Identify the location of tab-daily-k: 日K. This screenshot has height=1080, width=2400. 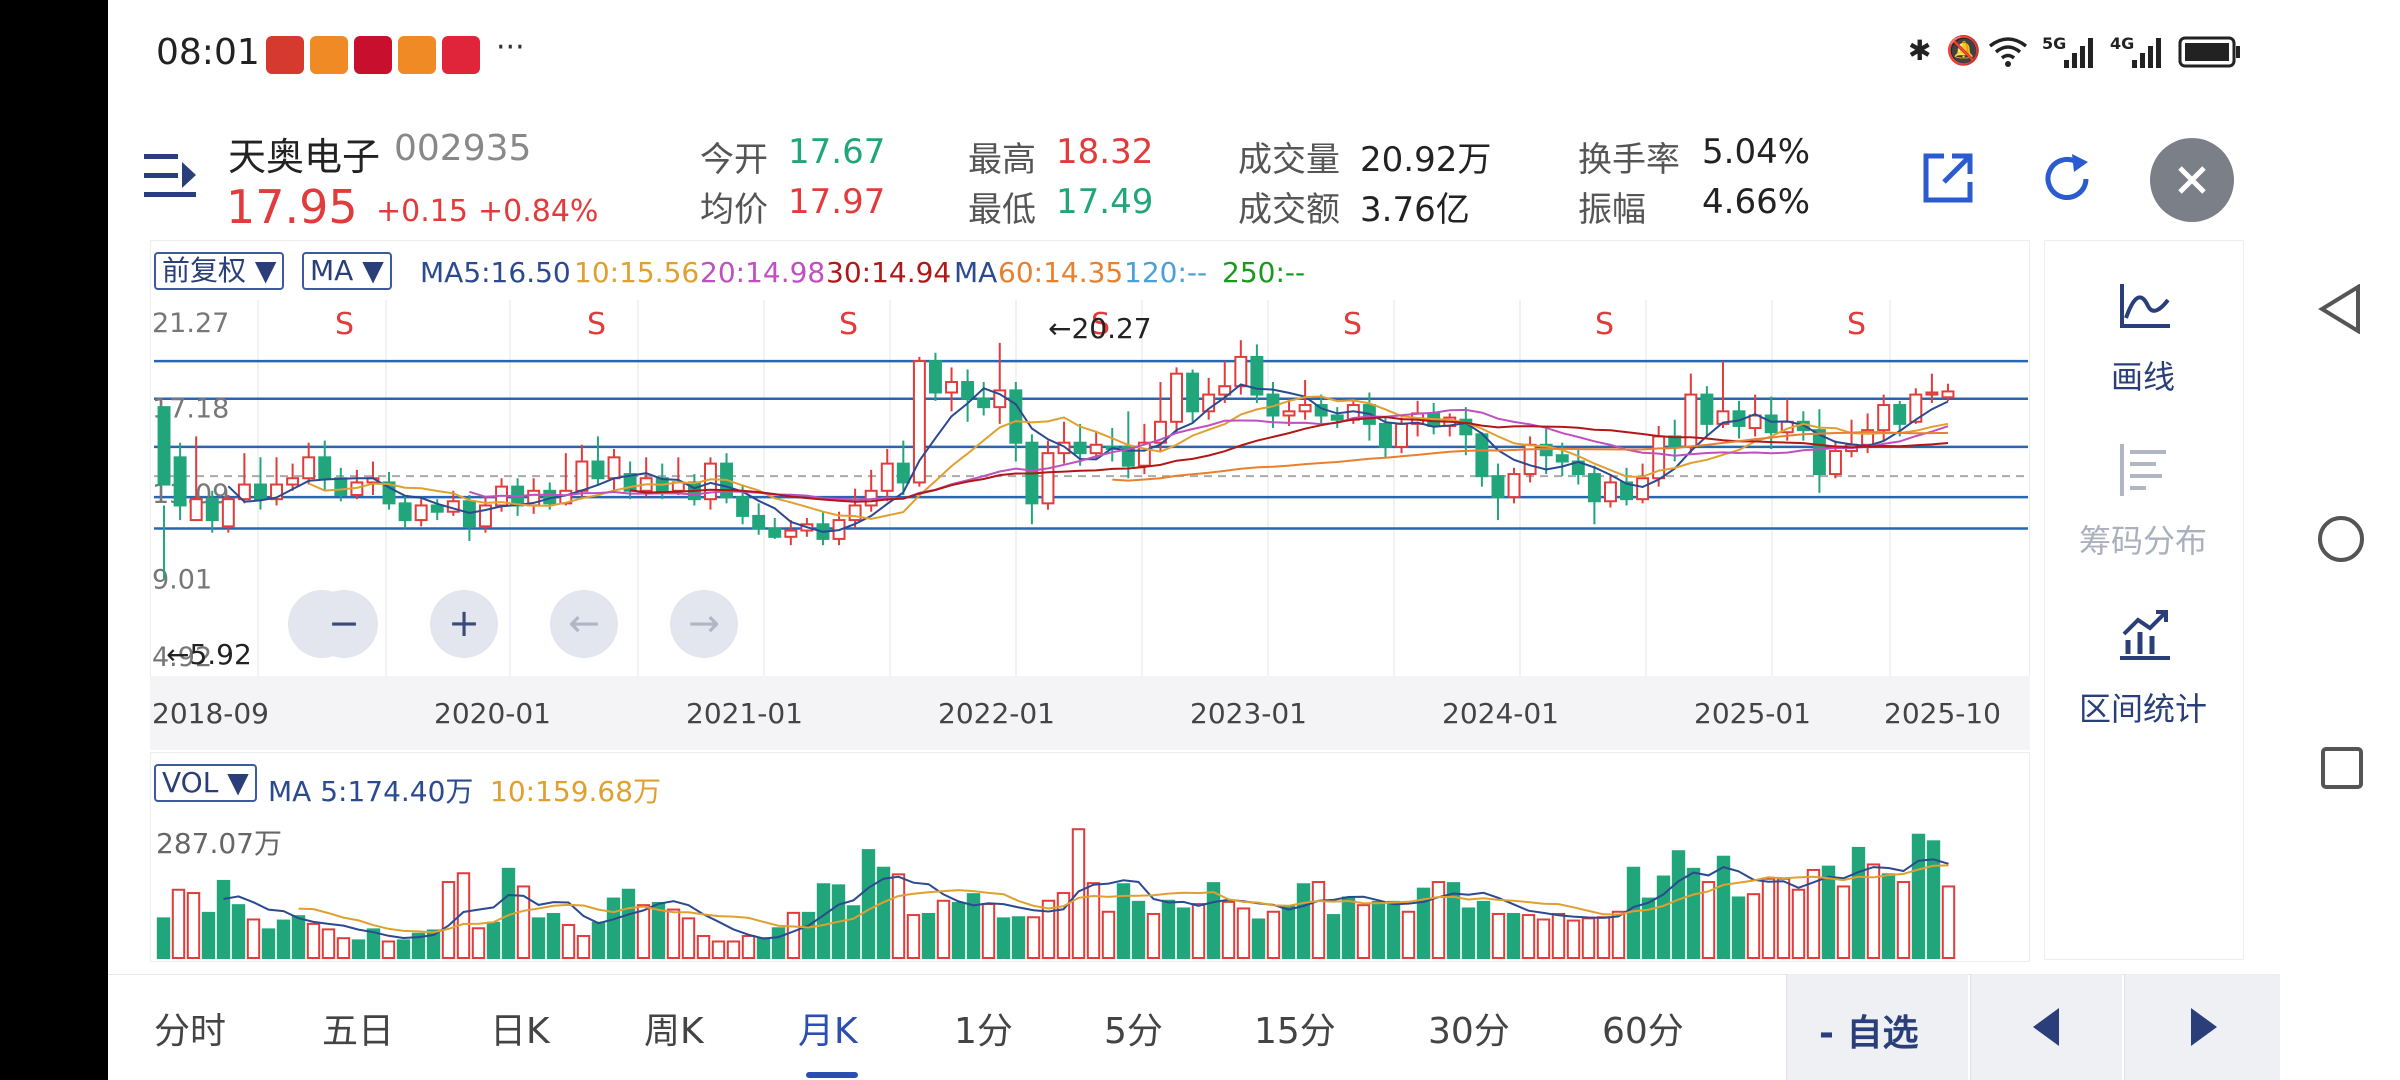
(520, 1031).